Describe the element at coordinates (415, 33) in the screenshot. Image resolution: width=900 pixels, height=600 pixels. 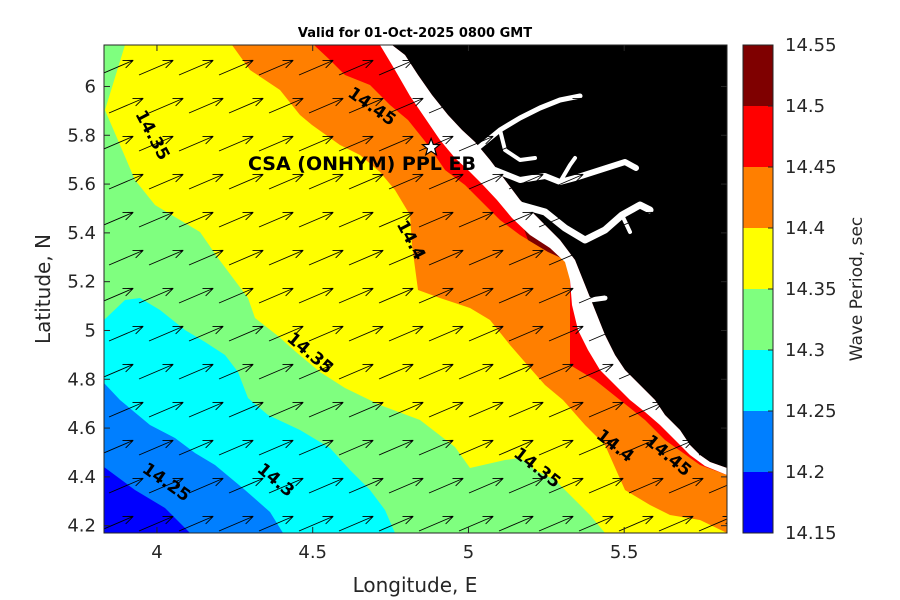
I see `map-title: Valid for 01-Oct-2025 0800 GMT` at that location.